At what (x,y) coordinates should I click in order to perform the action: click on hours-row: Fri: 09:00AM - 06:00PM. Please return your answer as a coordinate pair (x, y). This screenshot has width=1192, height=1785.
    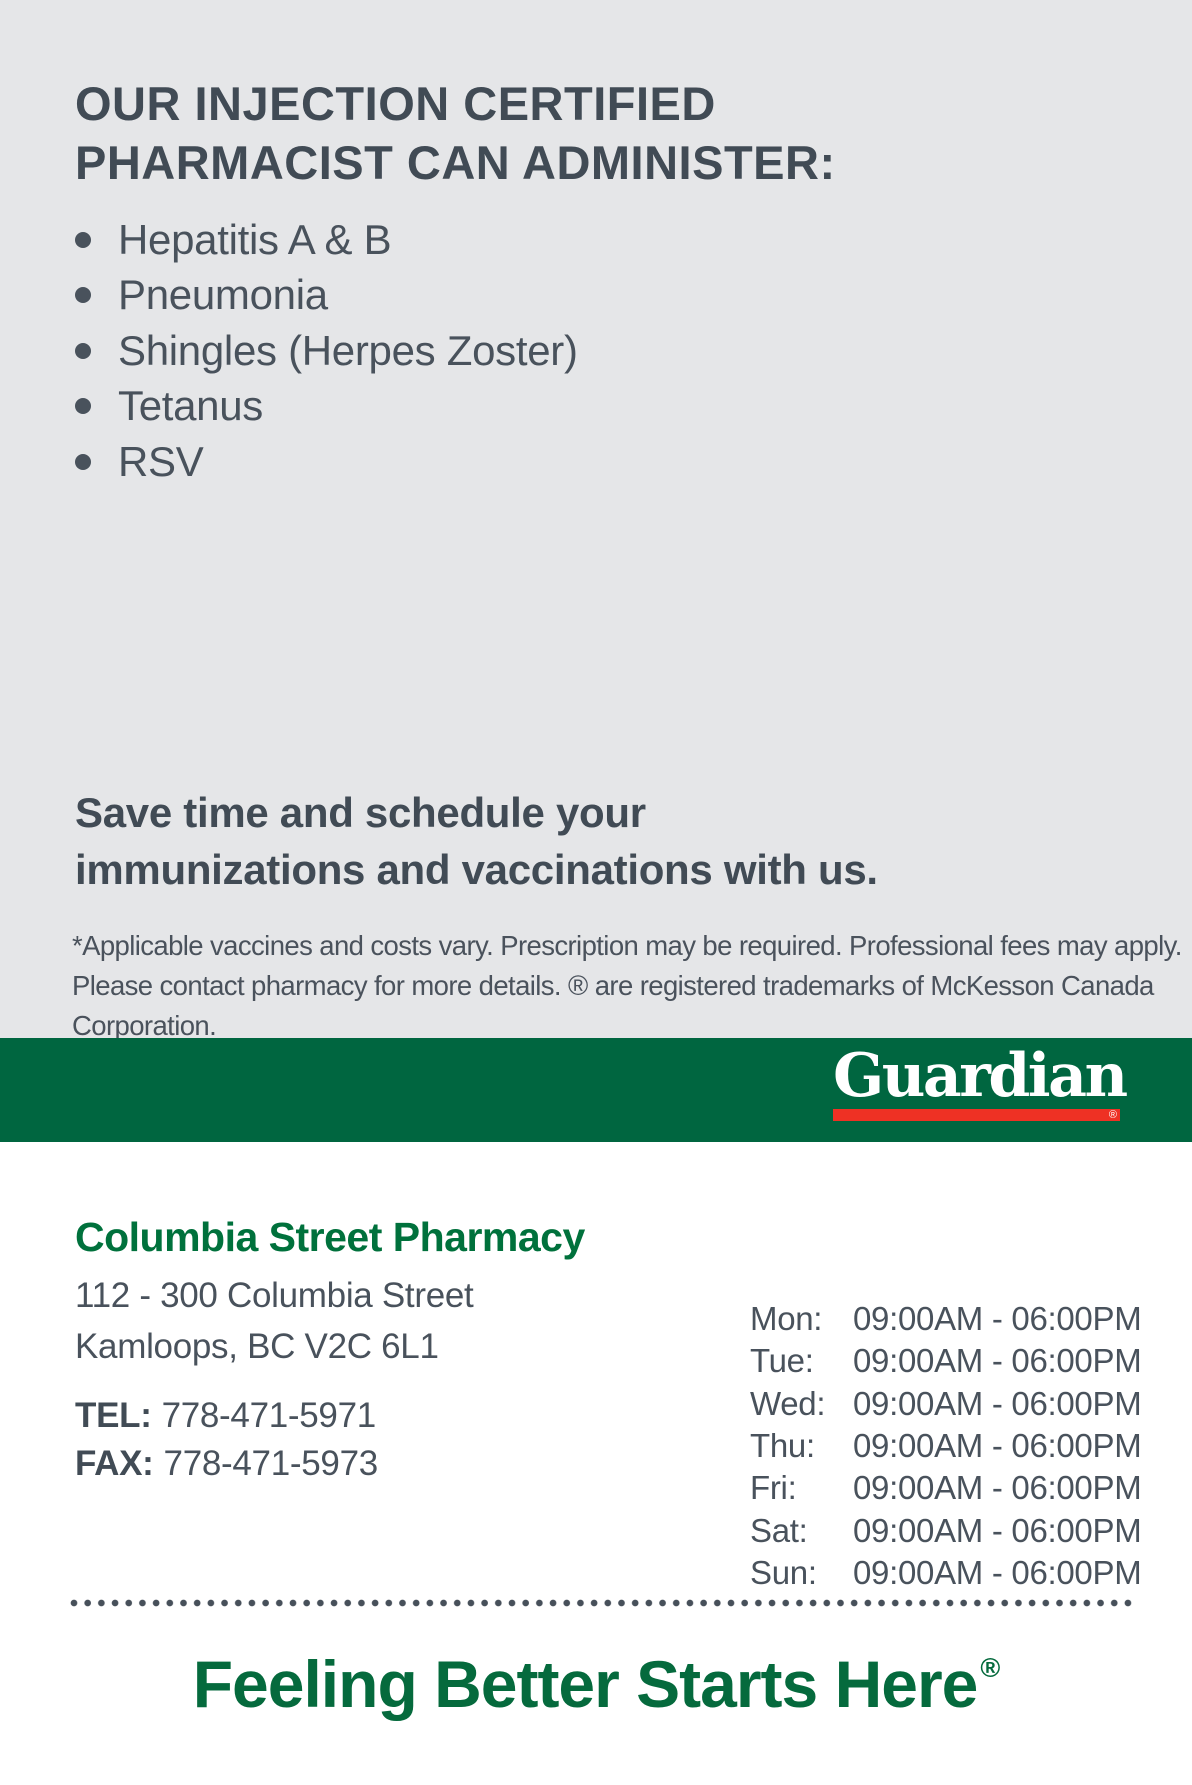
    Looking at the image, I should click on (946, 1488).